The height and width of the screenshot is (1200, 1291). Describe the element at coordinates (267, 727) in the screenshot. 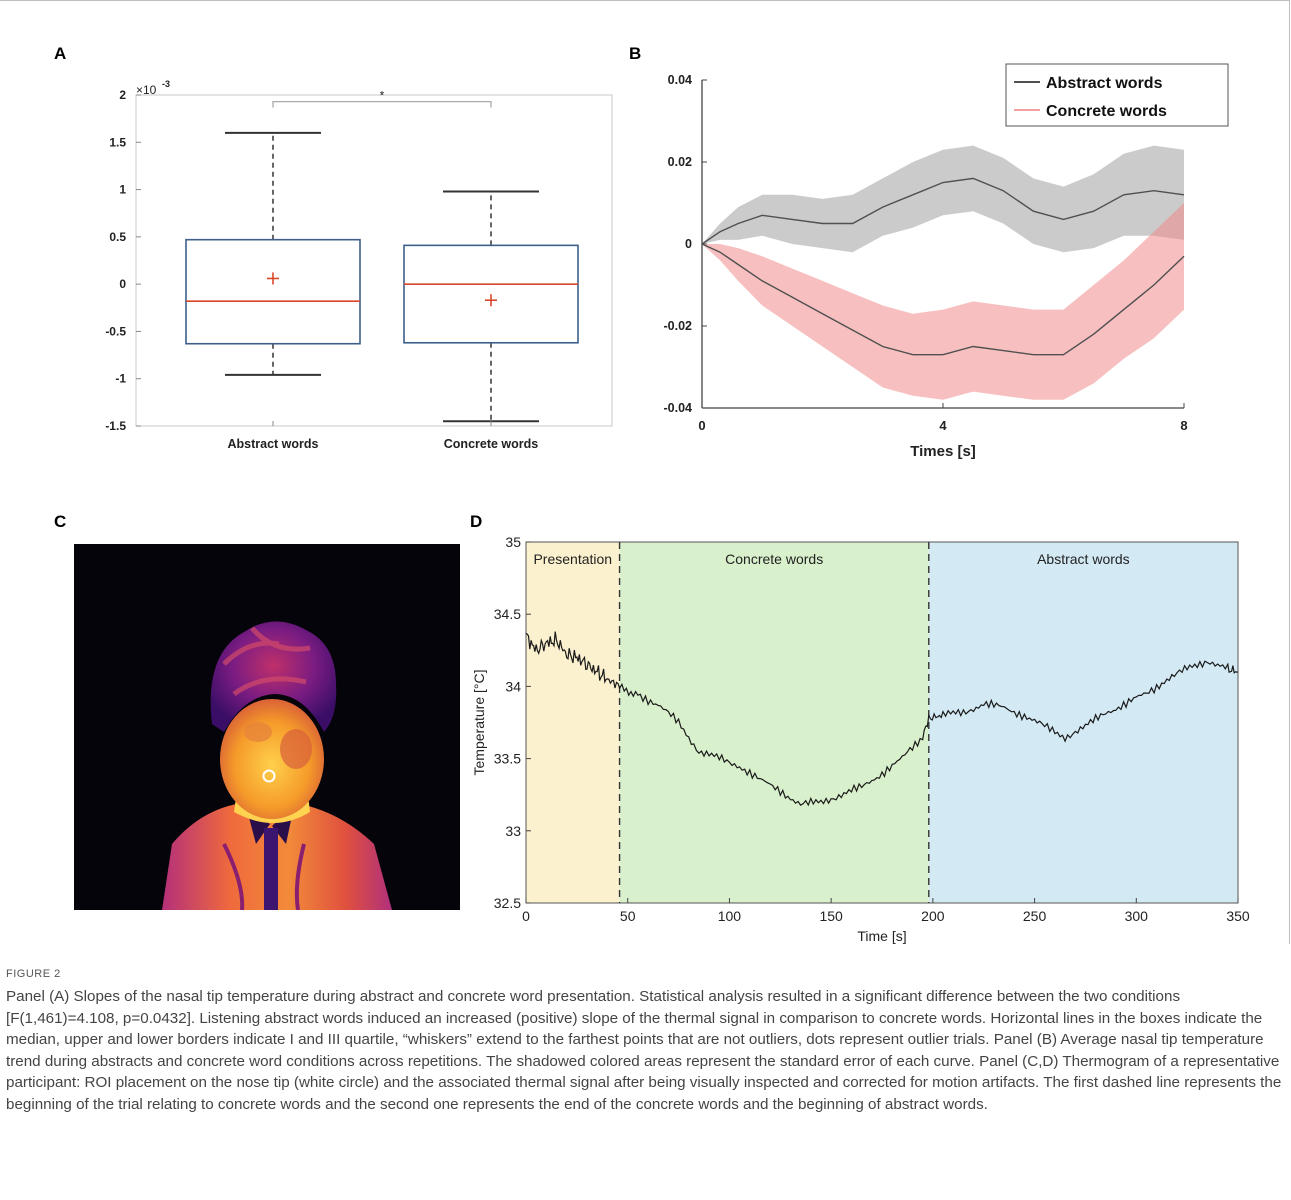

I see `thermogram-image` at that location.